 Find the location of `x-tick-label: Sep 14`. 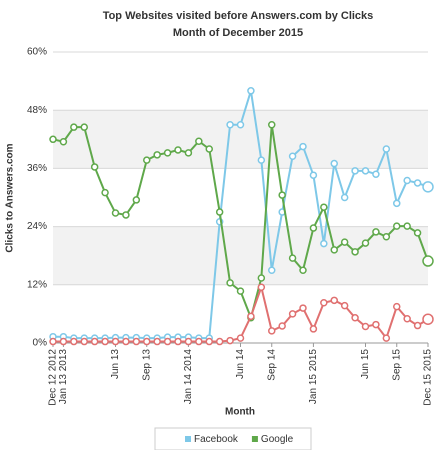

x-tick-label: Sep 14 is located at coordinates (271, 365).